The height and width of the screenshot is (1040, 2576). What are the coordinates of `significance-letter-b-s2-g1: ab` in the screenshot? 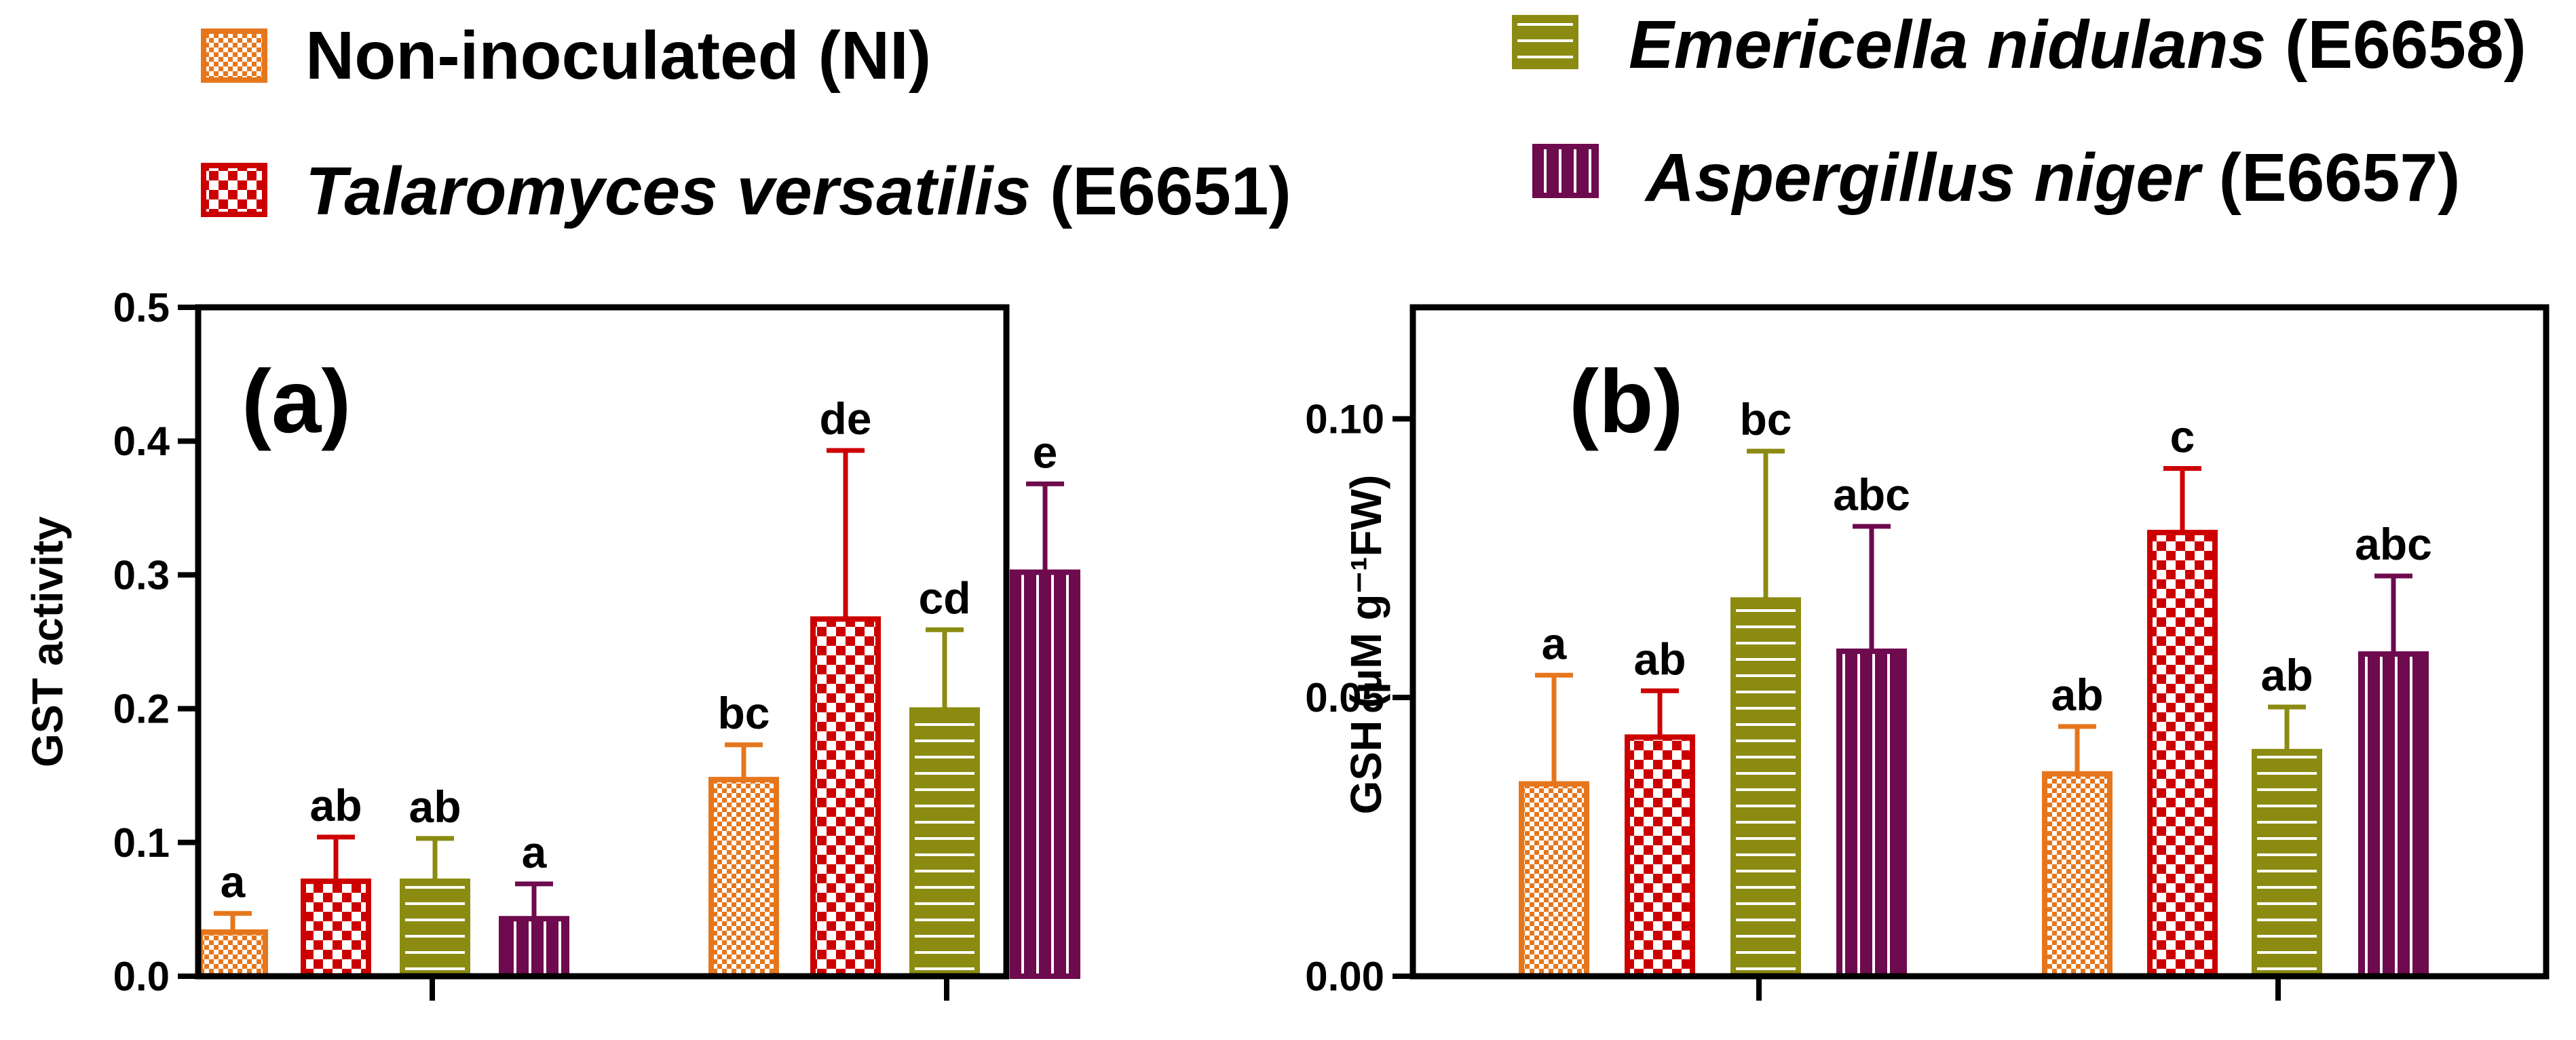 It's located at (1659, 659).